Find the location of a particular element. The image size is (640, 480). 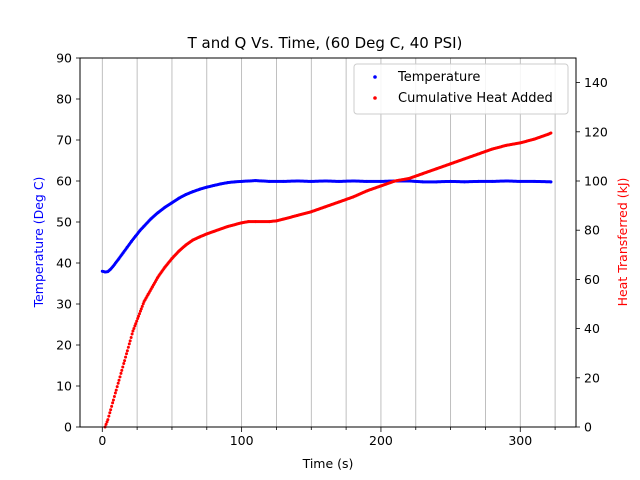

y-axis-right-title: Heat Transferred (kJ) is located at coordinates (622, 242).